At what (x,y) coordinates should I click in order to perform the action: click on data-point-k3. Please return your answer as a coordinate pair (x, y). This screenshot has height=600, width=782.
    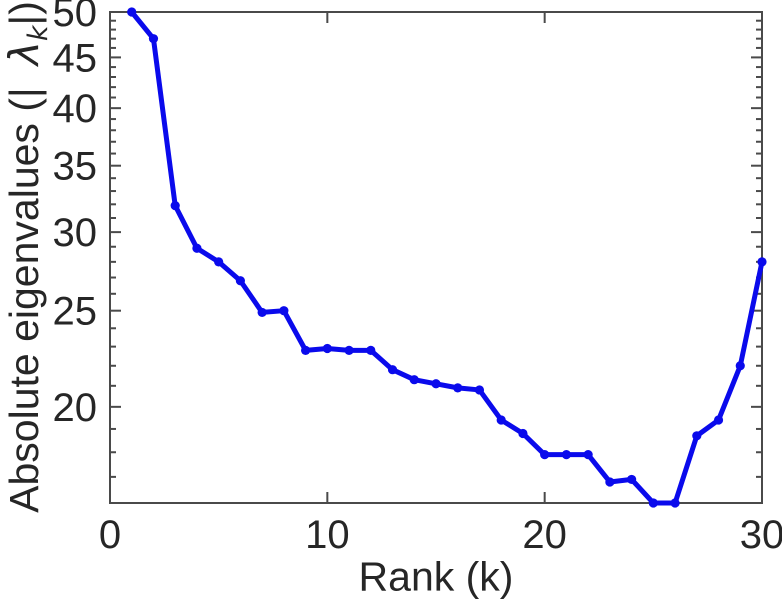
    Looking at the image, I should click on (175, 206).